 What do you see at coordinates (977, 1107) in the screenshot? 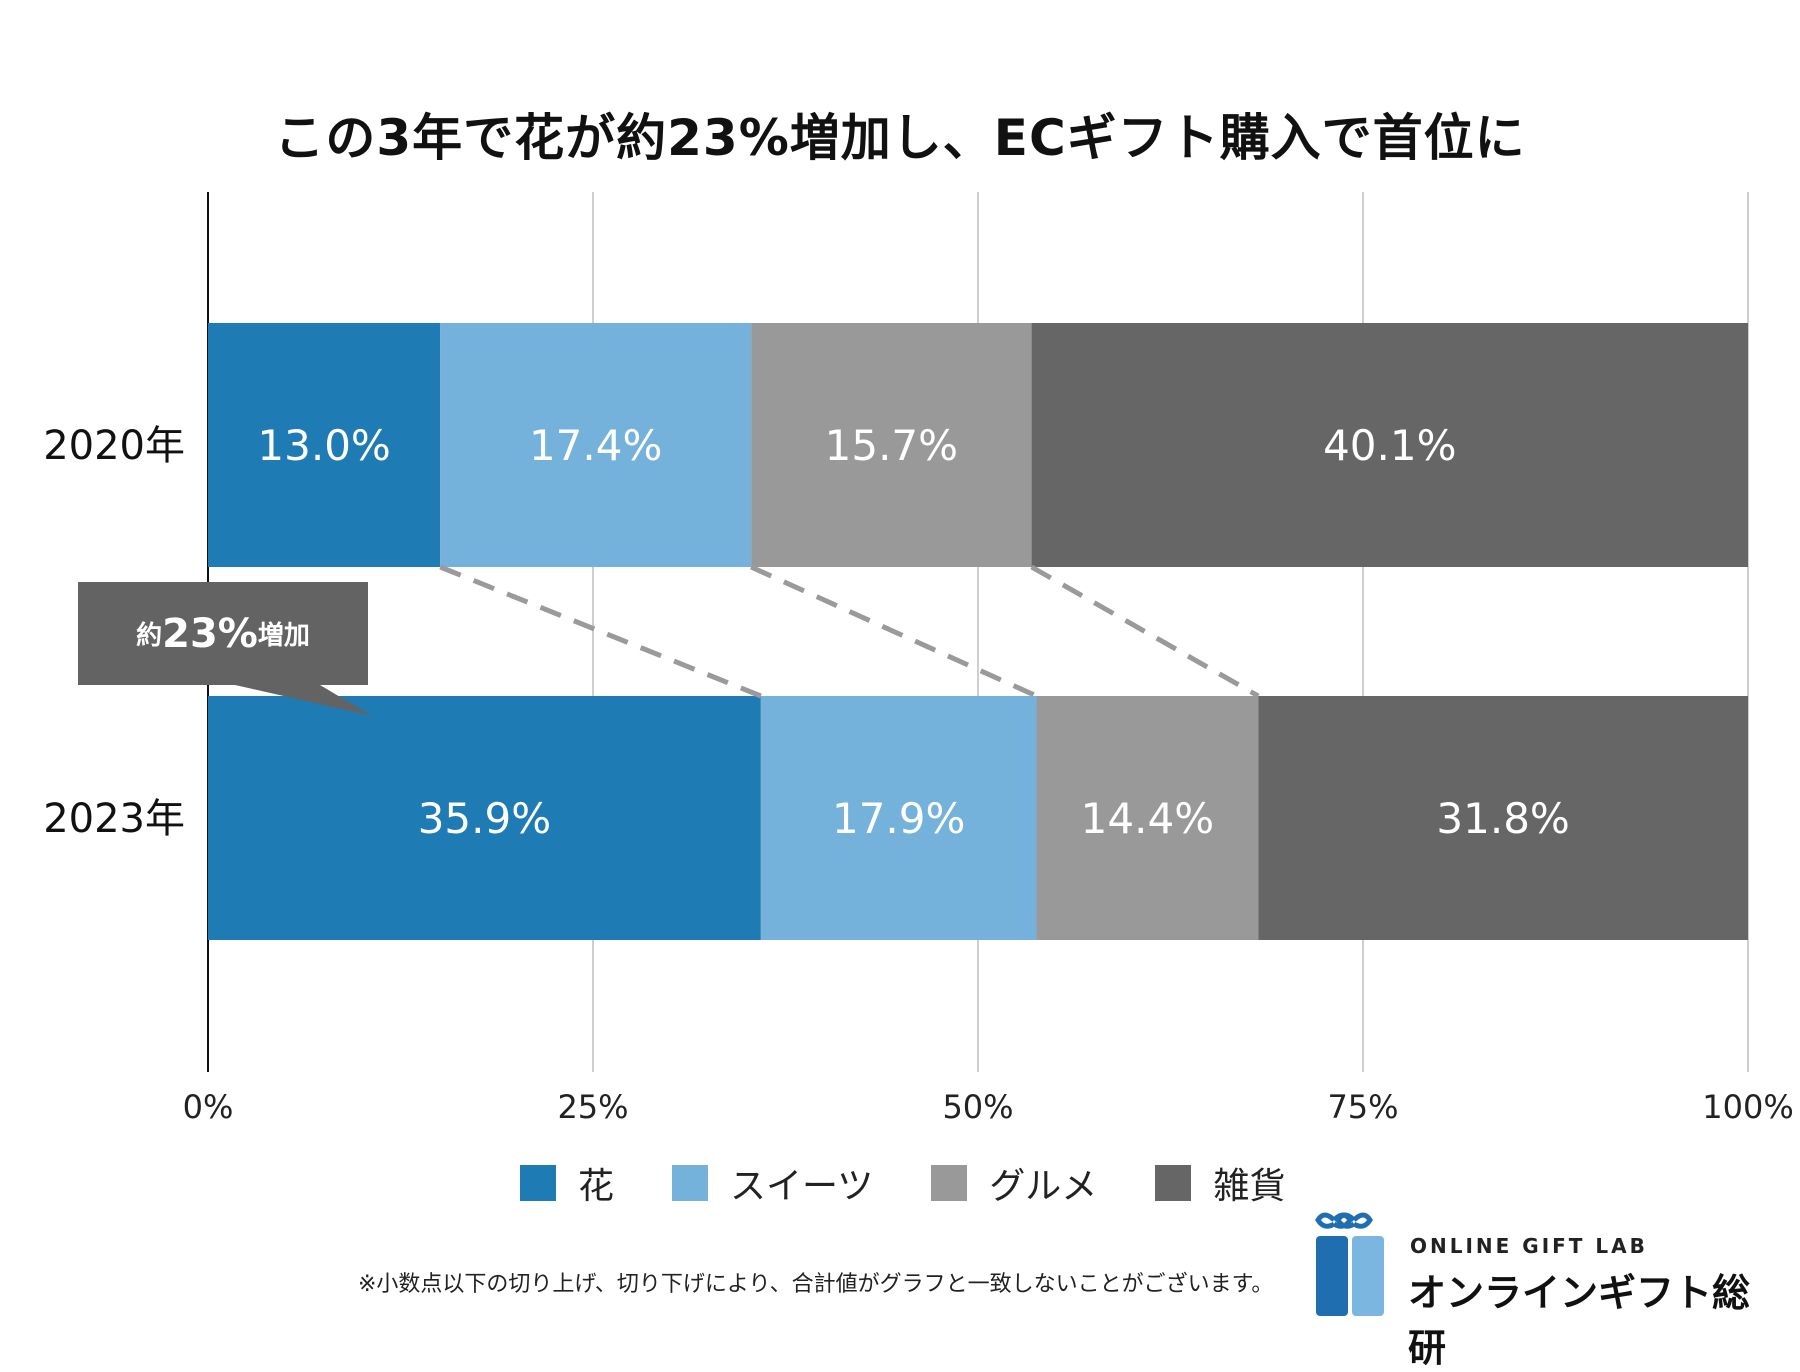
I see `x-tick-label: 50%` at bounding box center [977, 1107].